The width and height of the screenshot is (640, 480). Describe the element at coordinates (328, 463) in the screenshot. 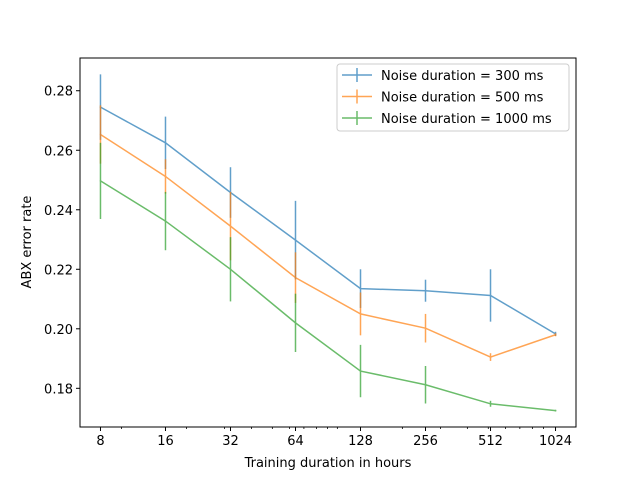

I see `x-axis-label: Training duration in hours` at that location.